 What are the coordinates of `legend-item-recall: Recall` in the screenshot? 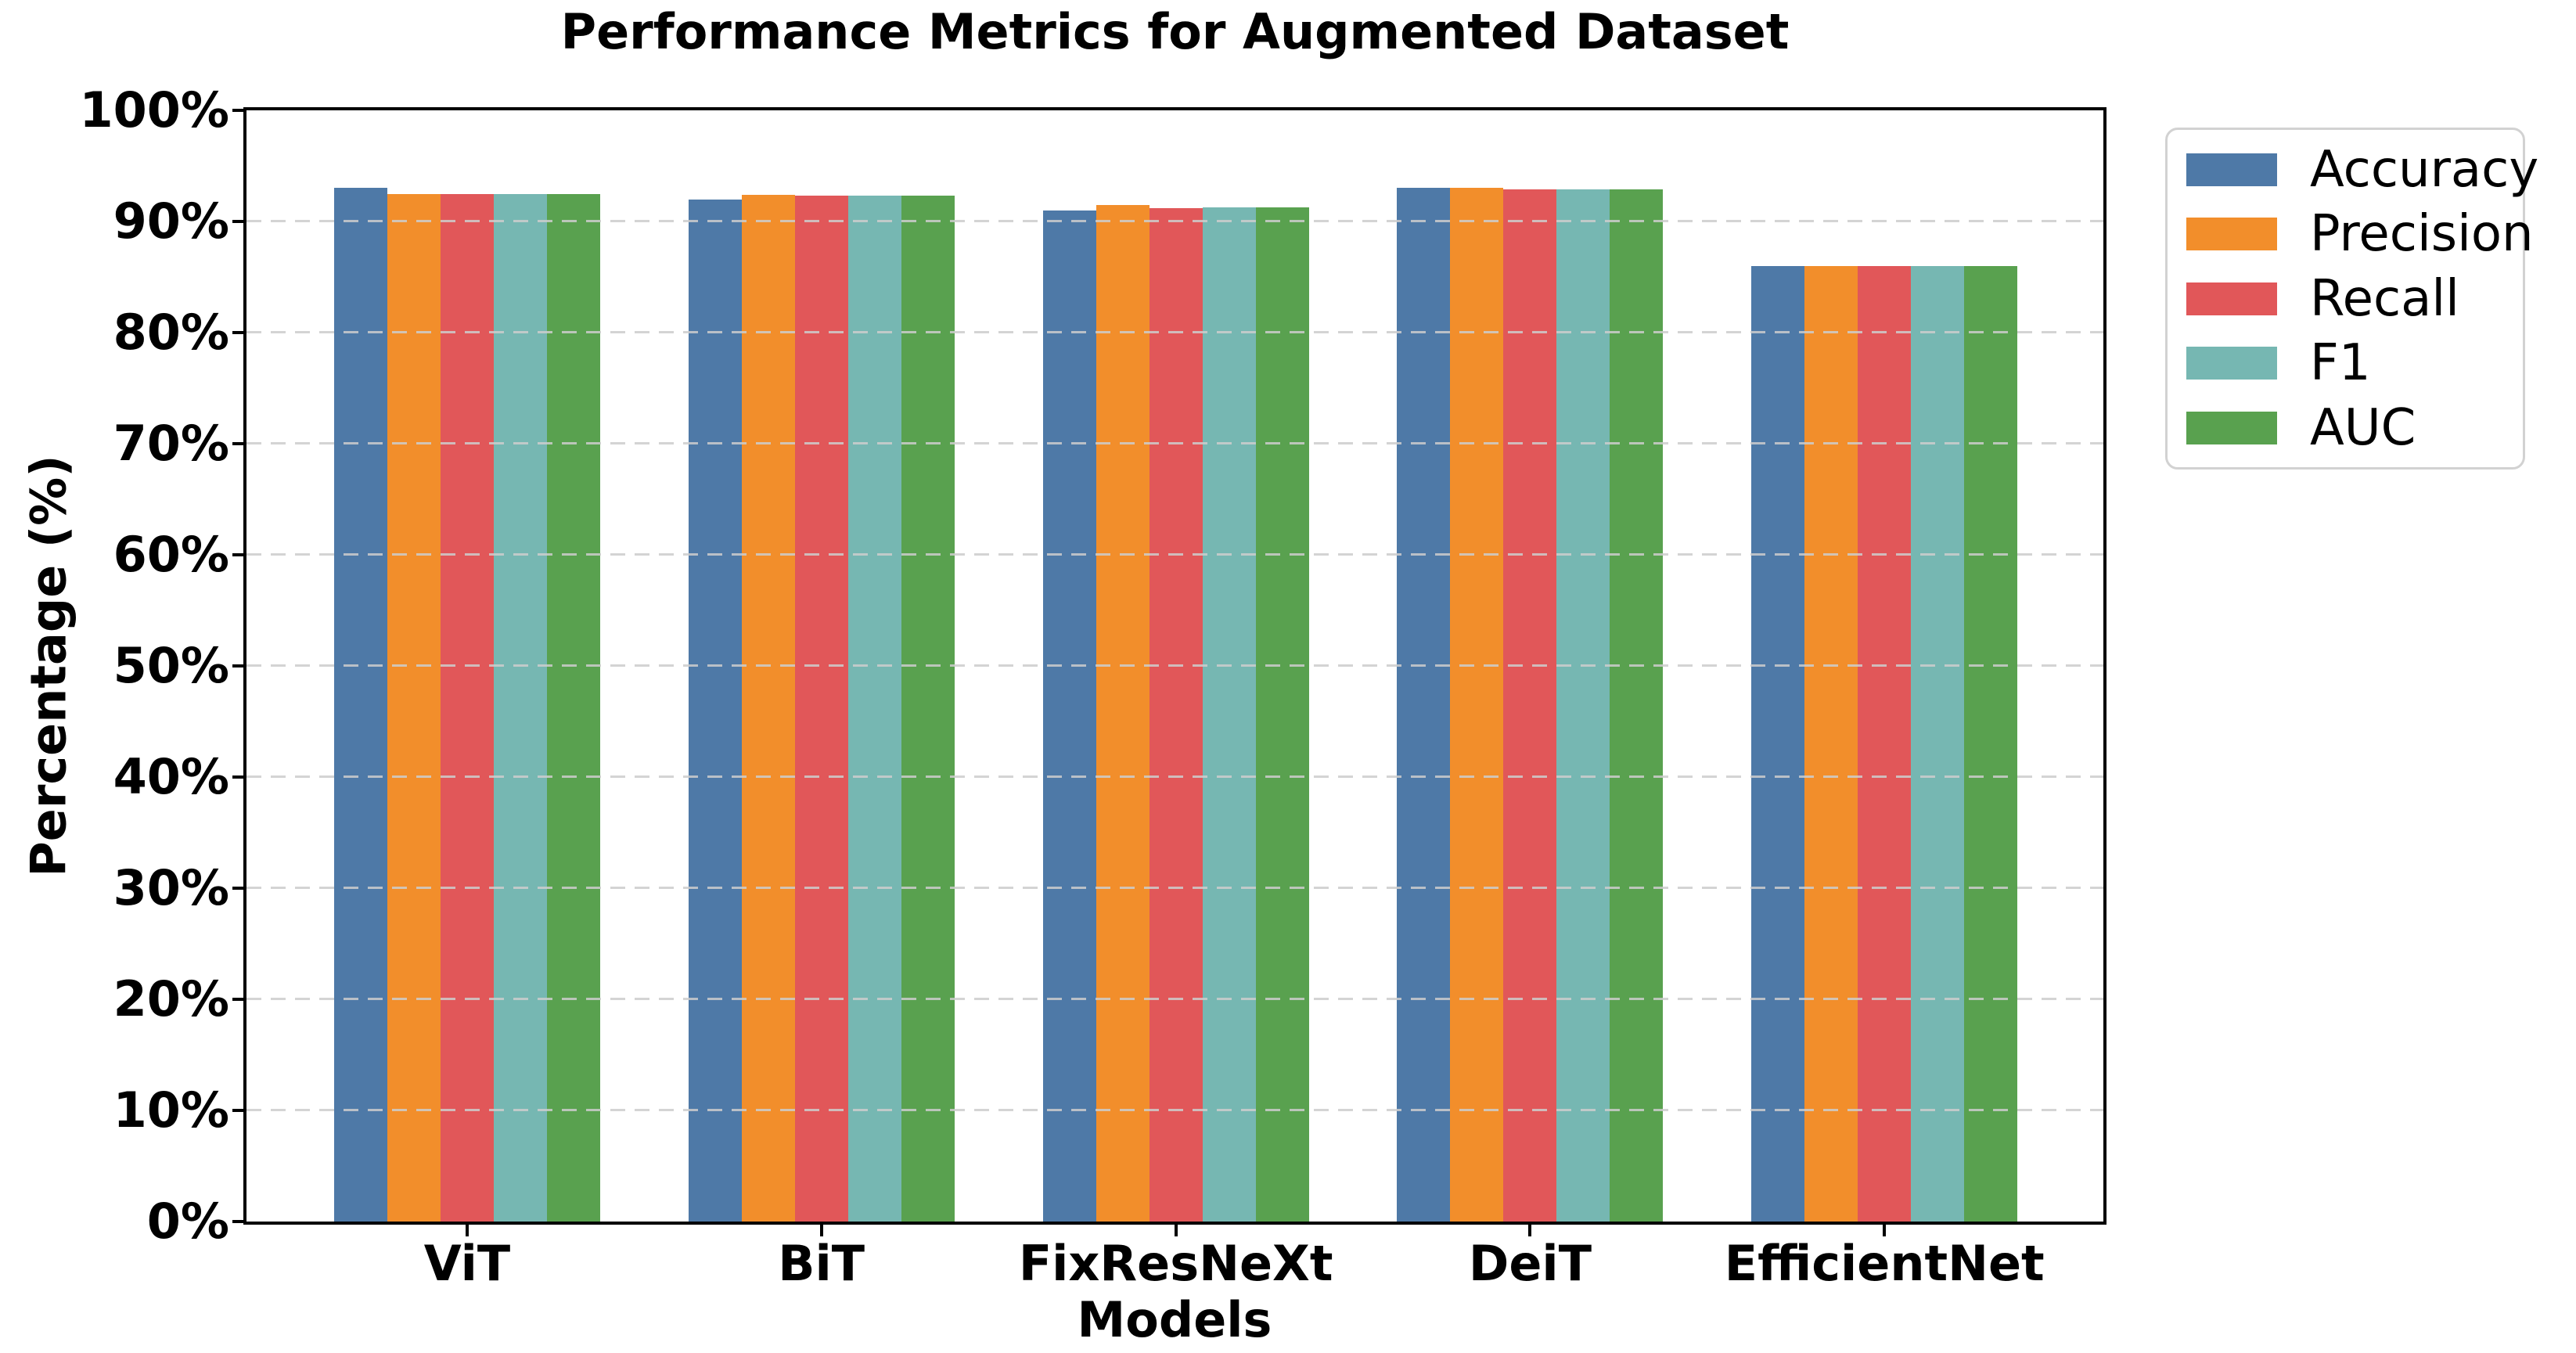 It's located at (2354, 299).